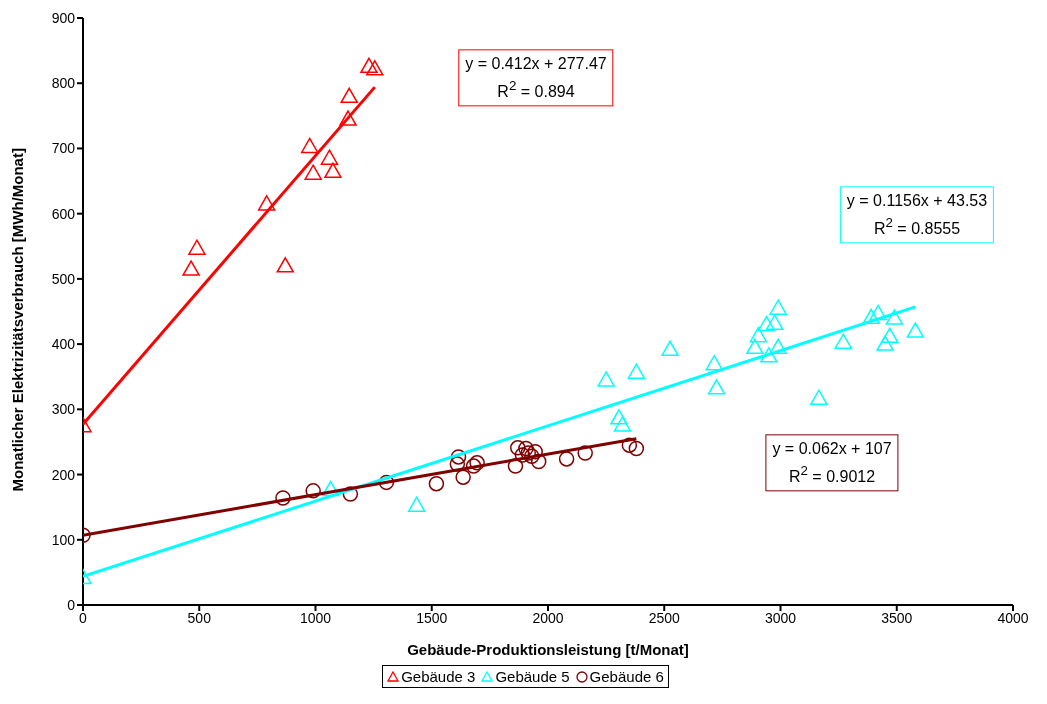 The image size is (1047, 704). I want to click on y-tick-label: 300, so click(63, 409).